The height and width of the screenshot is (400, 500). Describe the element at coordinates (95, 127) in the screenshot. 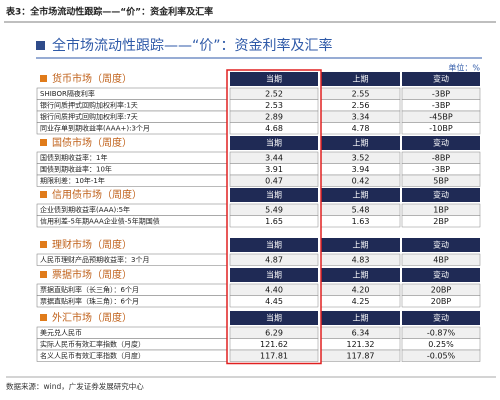

I see `row-label: 同业存单到期收益率(AAA+):3个月` at that location.